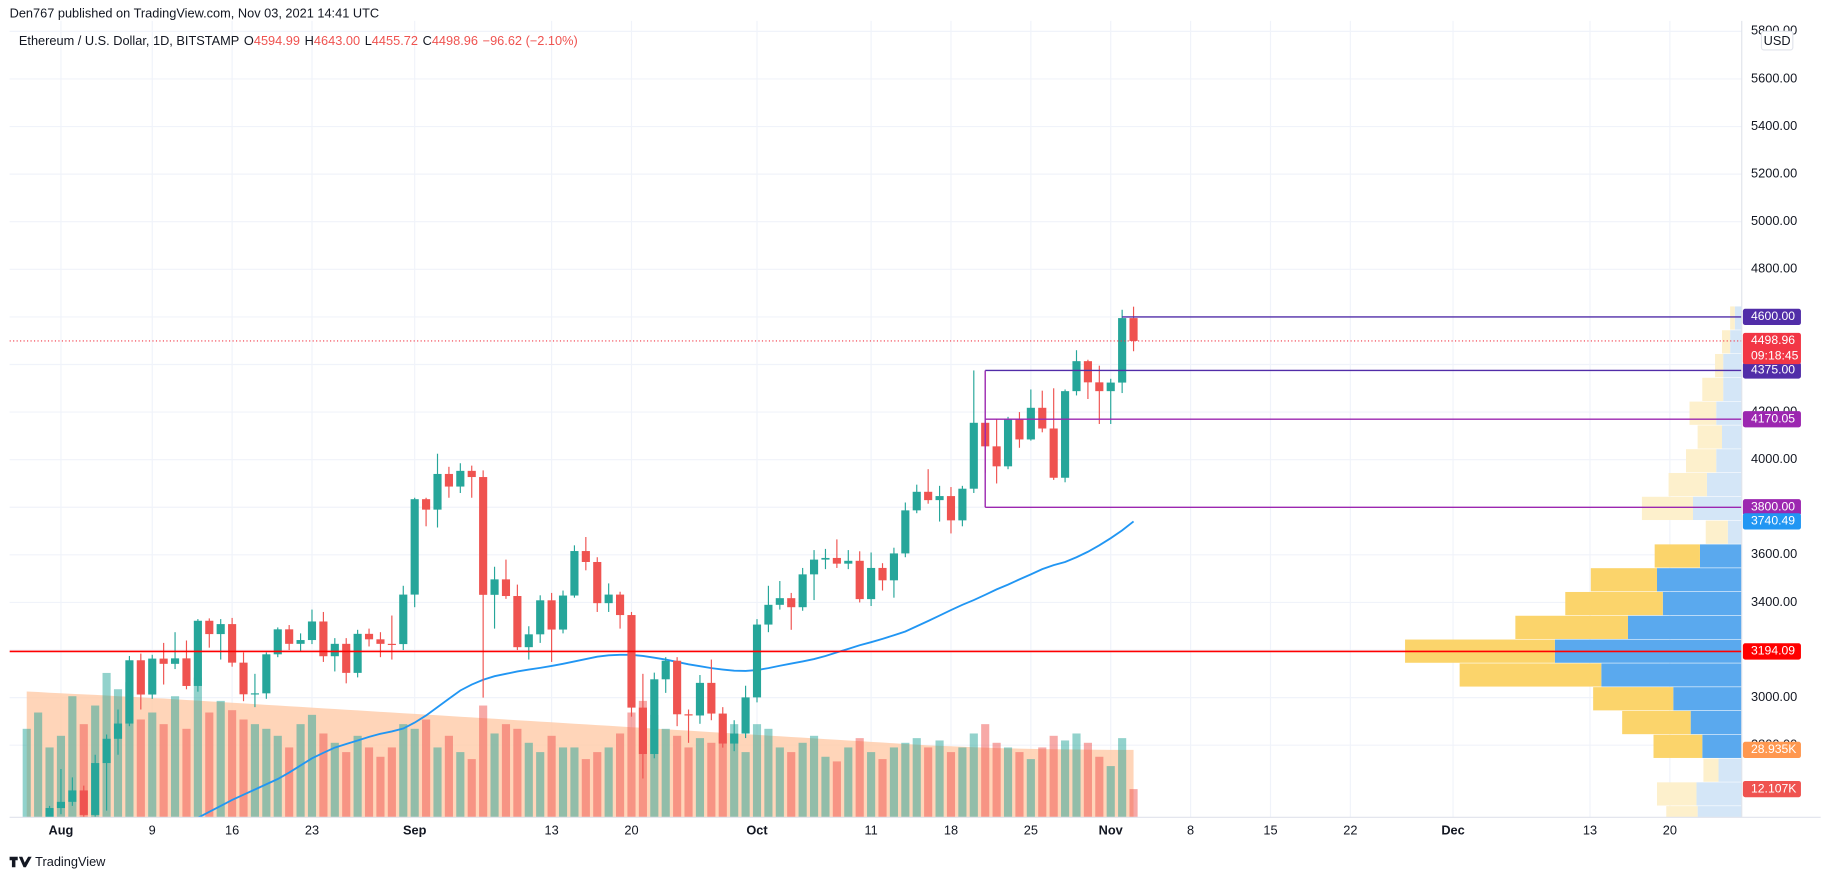 The width and height of the screenshot is (1821, 880). What do you see at coordinates (1452, 830) in the screenshot?
I see `x-tick-label: Dec` at bounding box center [1452, 830].